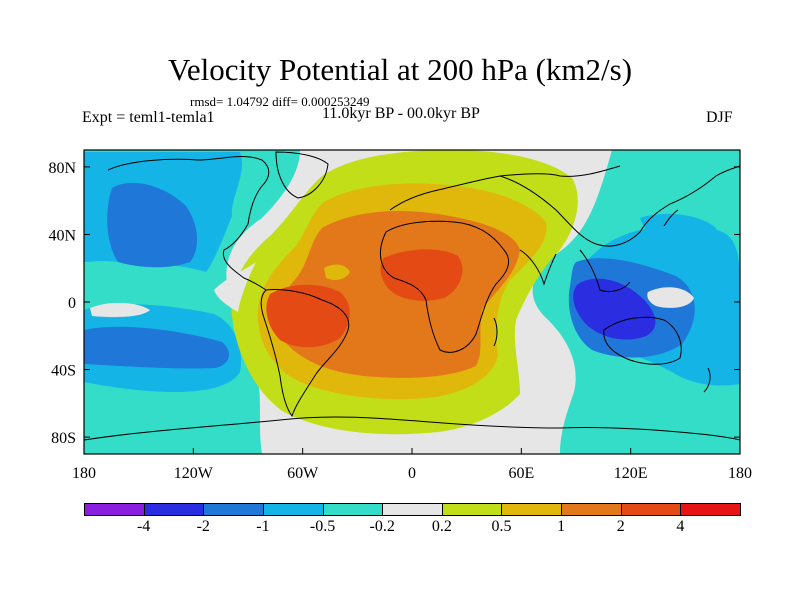 This screenshot has width=800, height=600. What do you see at coordinates (62, 235) in the screenshot?
I see `lat-tick-label: 40N` at bounding box center [62, 235].